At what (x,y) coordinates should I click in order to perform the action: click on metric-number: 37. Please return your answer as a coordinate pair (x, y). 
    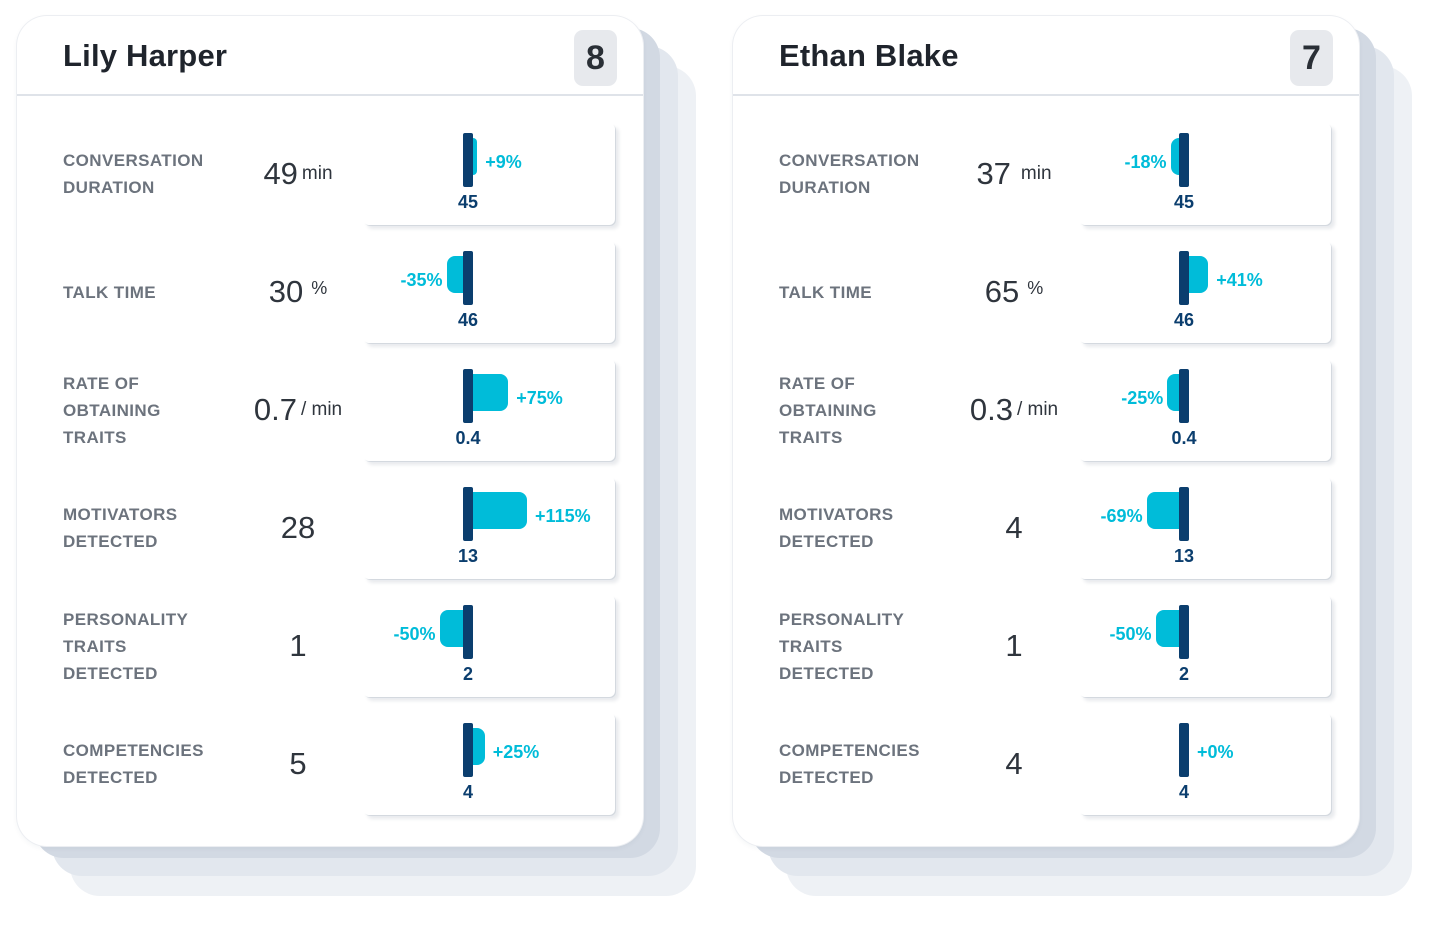
    Looking at the image, I should click on (993, 173).